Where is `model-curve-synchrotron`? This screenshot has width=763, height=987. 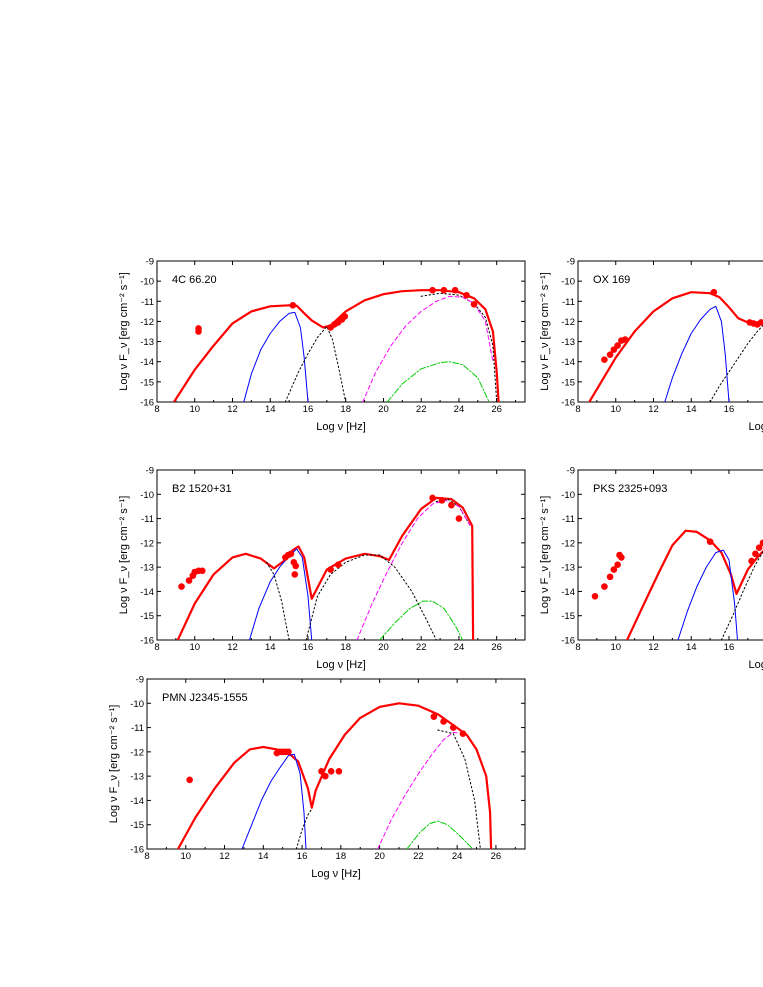 model-curve-synchrotron is located at coordinates (697, 353).